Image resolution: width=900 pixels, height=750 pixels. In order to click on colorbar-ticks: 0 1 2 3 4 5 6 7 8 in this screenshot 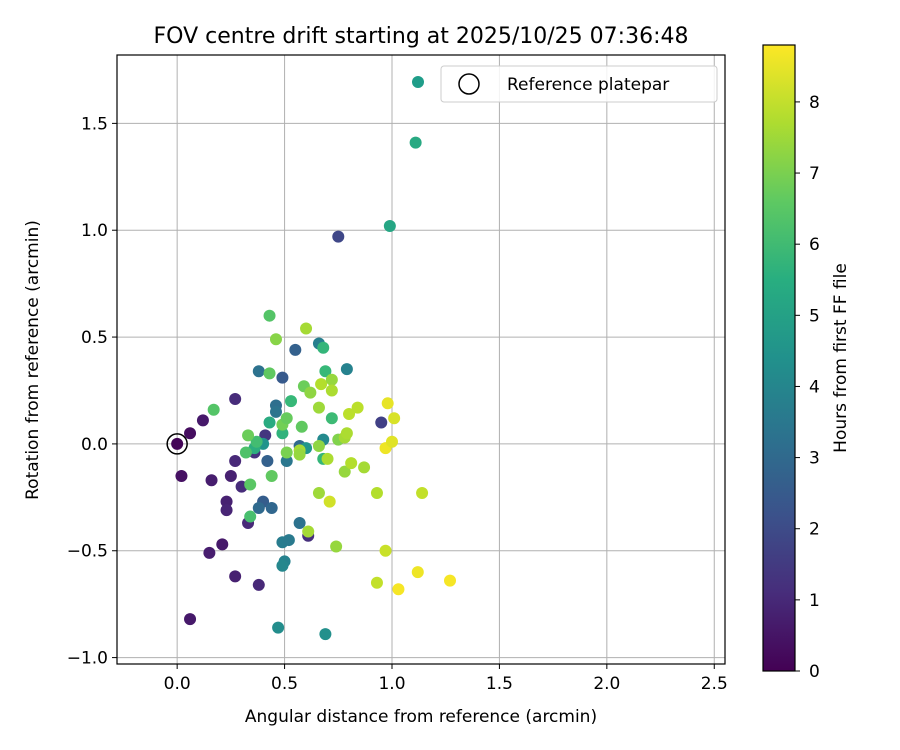, I will do `click(807, 387)`.